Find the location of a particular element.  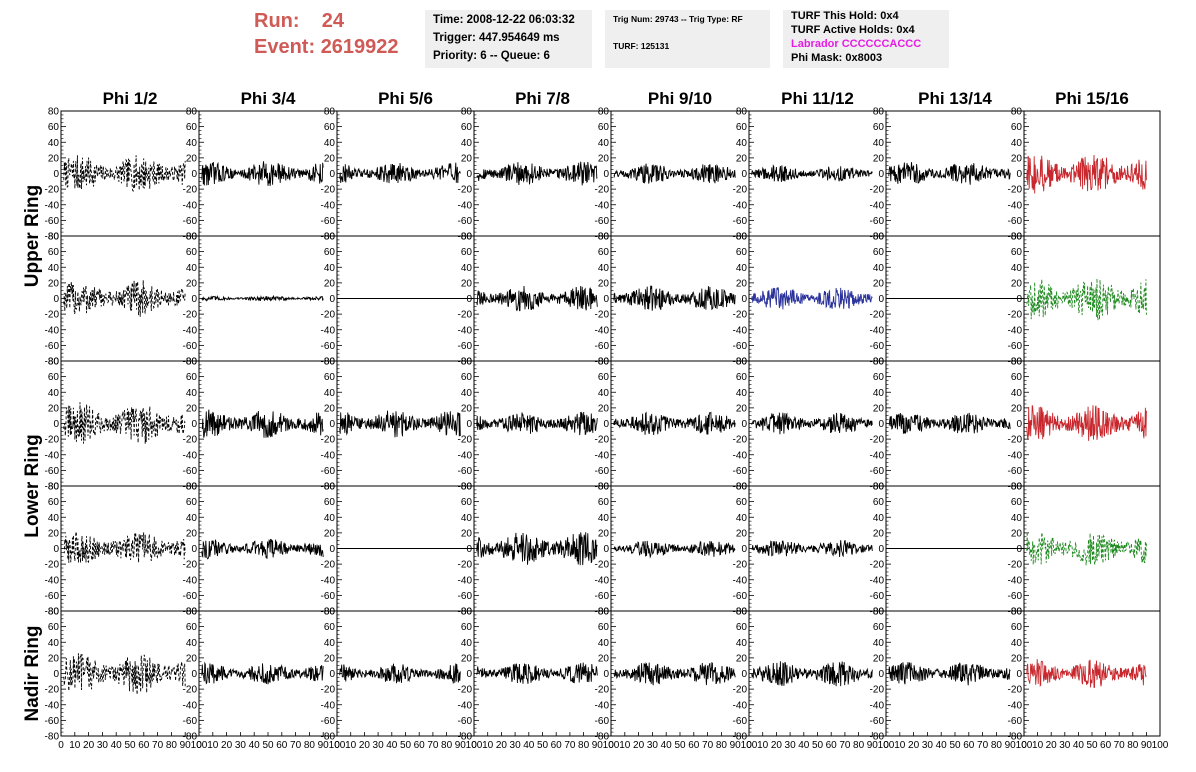

column-header: Phi 13/14 is located at coordinates (955, 98).